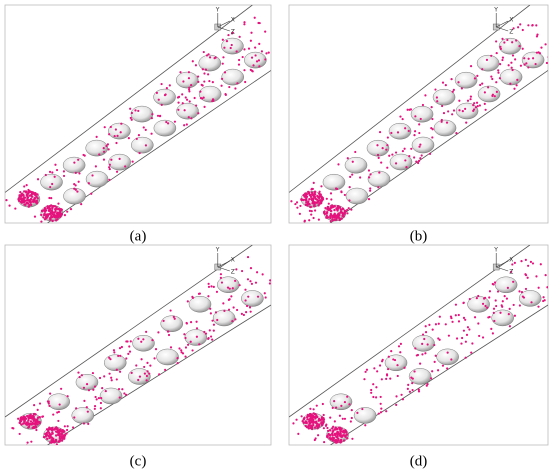 The image size is (550, 476). What do you see at coordinates (233, 20) in the screenshot?
I see `axis-label: X` at bounding box center [233, 20].